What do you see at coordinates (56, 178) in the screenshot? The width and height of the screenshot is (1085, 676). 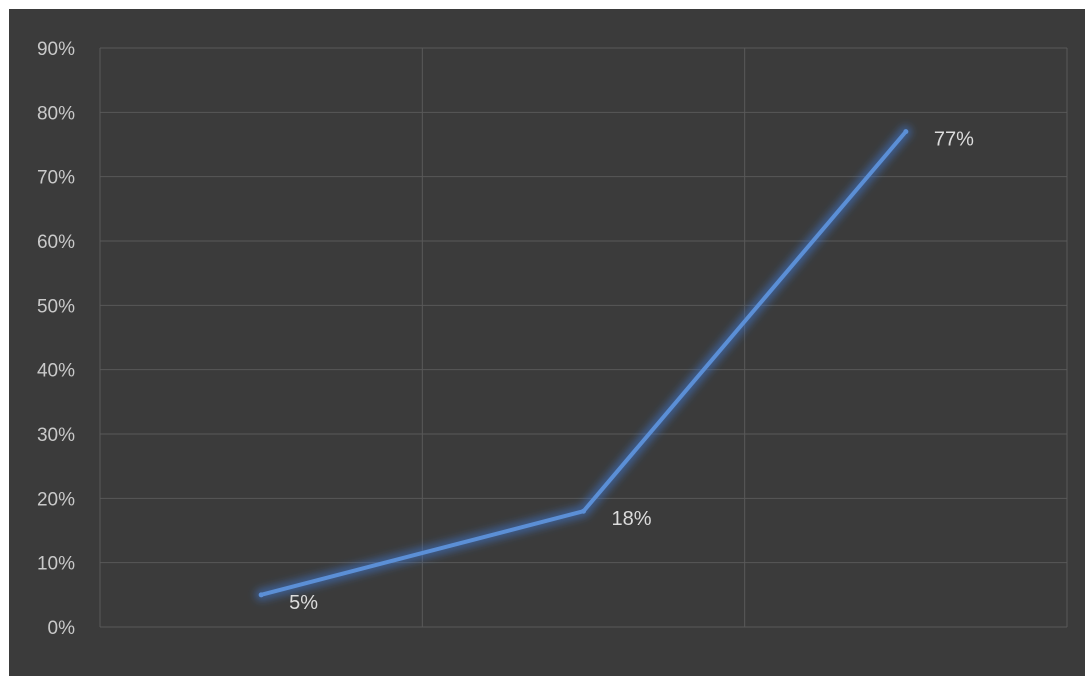 I see `y-tick-label: 70%` at bounding box center [56, 178].